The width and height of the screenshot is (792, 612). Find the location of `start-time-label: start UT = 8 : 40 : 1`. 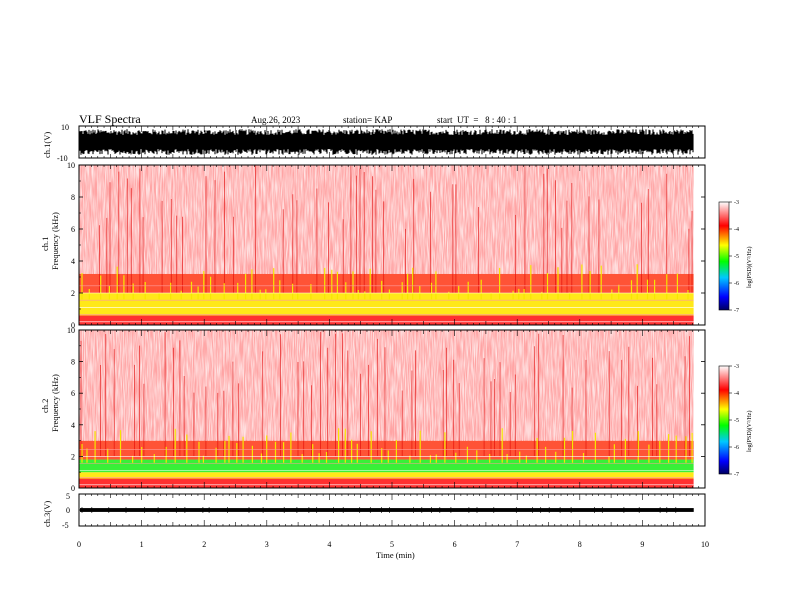

start-time-label: start UT = 8 : 40 : 1 is located at coordinates (477, 120).